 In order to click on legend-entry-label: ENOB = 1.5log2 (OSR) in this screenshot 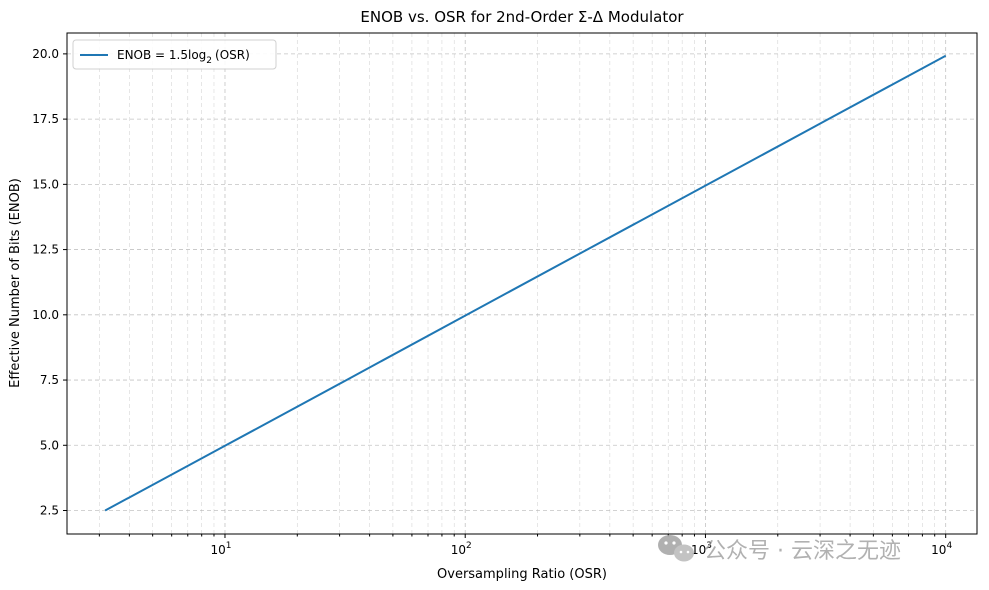, I will do `click(183, 57)`.